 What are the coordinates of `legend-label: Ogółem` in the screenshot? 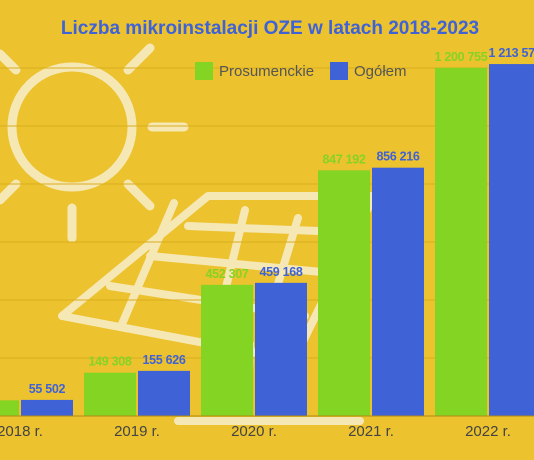 It's located at (380, 71).